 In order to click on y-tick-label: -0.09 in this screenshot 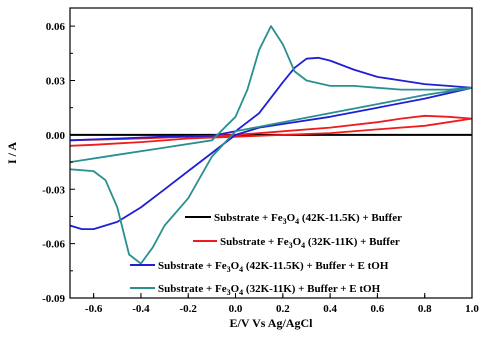, I will do `click(53, 299)`.